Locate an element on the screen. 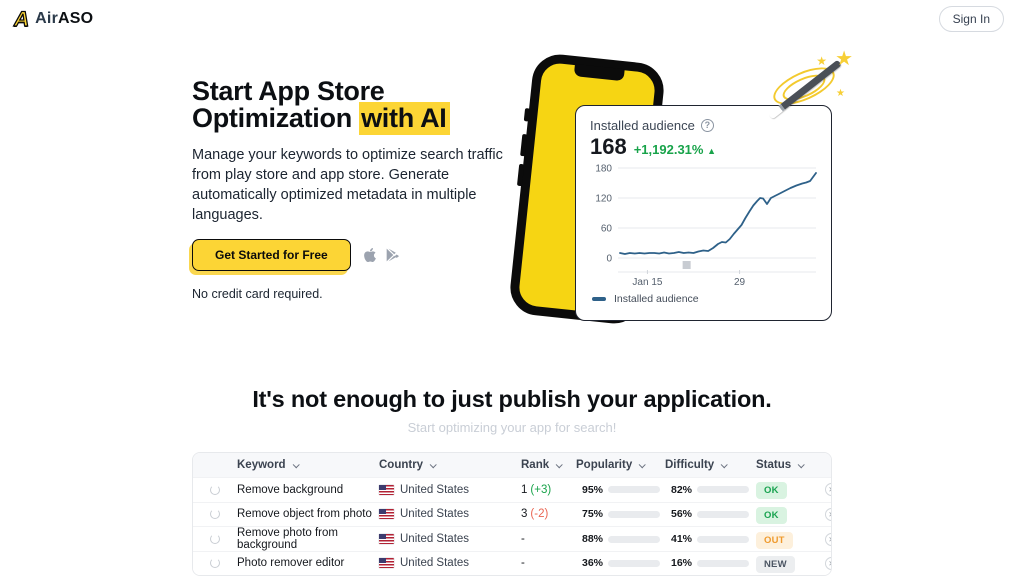 The width and height of the screenshot is (1024, 576). column-header-country: Country is located at coordinates (450, 465).